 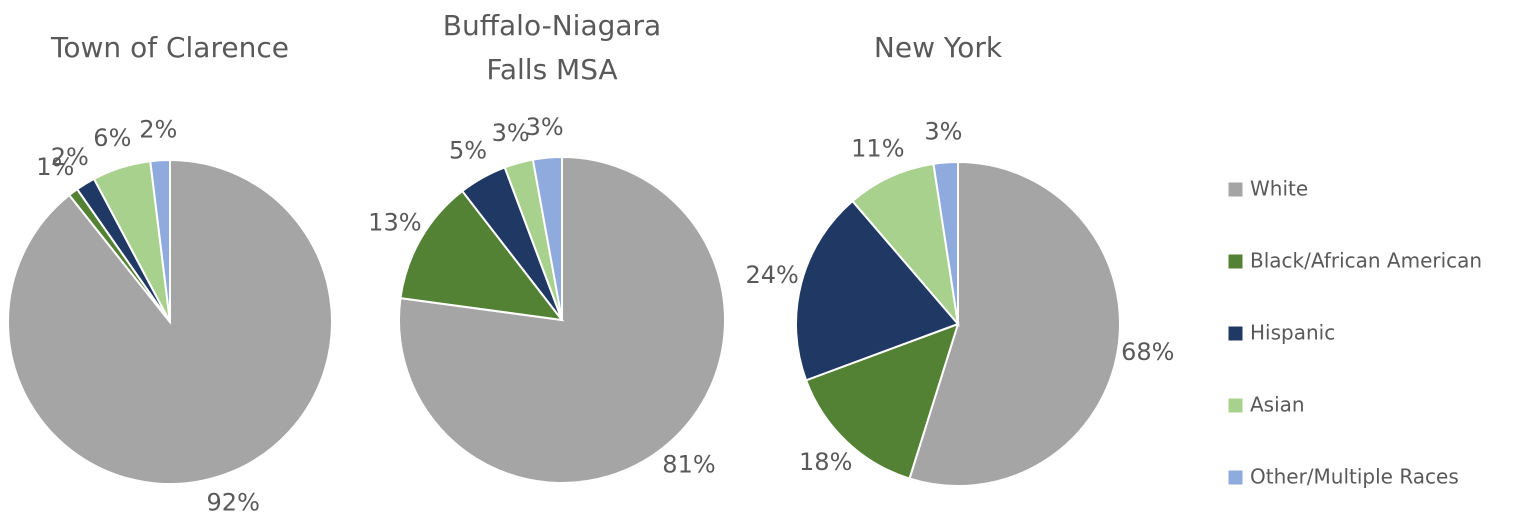 I want to click on legend-label: Black/African American, so click(x=1366, y=261).